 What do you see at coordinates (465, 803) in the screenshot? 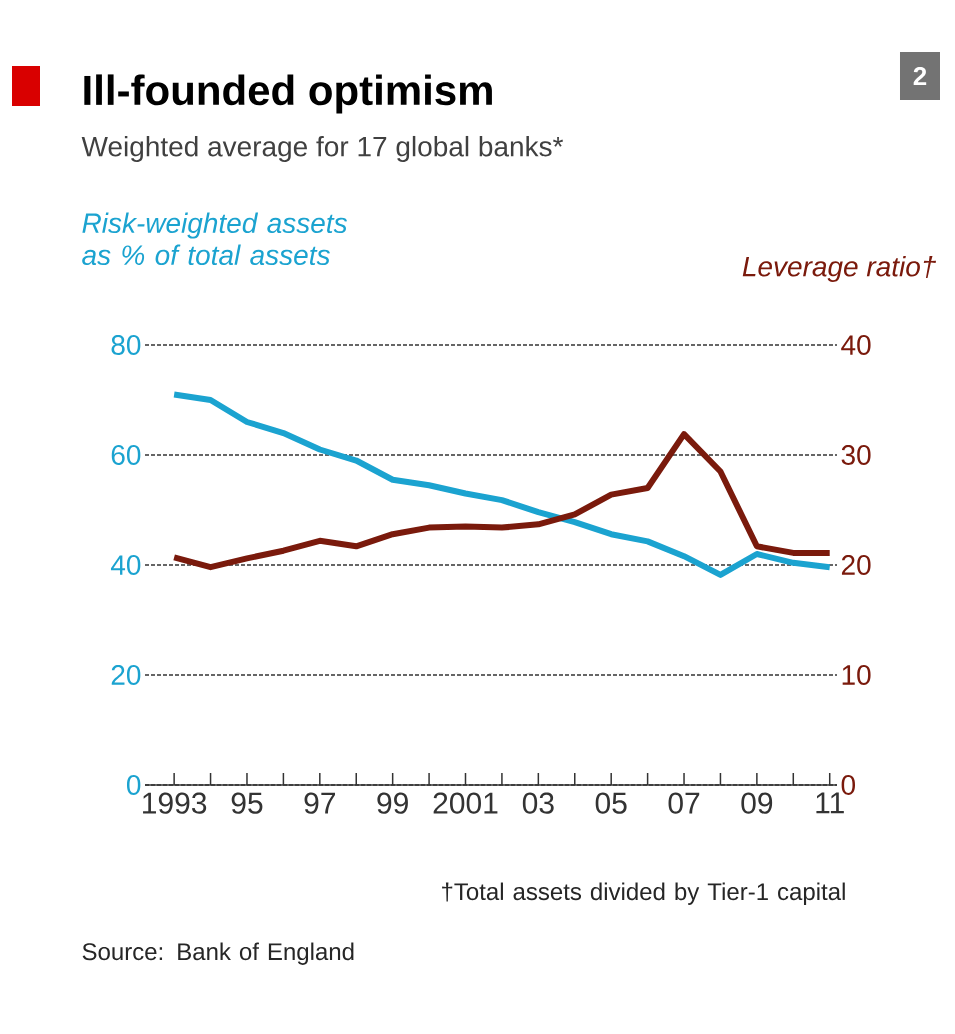
I see `x-tick-label: 2001` at bounding box center [465, 803].